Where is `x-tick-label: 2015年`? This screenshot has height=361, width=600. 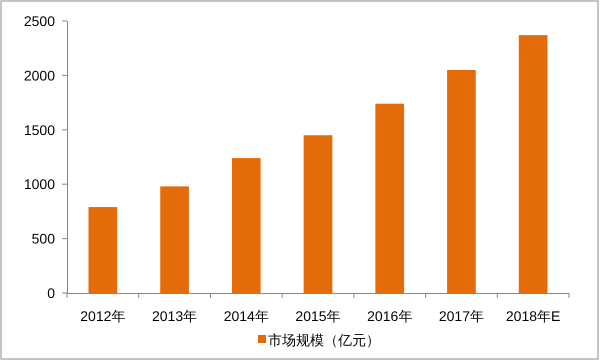
x-tick-label: 2015年 is located at coordinates (318, 316).